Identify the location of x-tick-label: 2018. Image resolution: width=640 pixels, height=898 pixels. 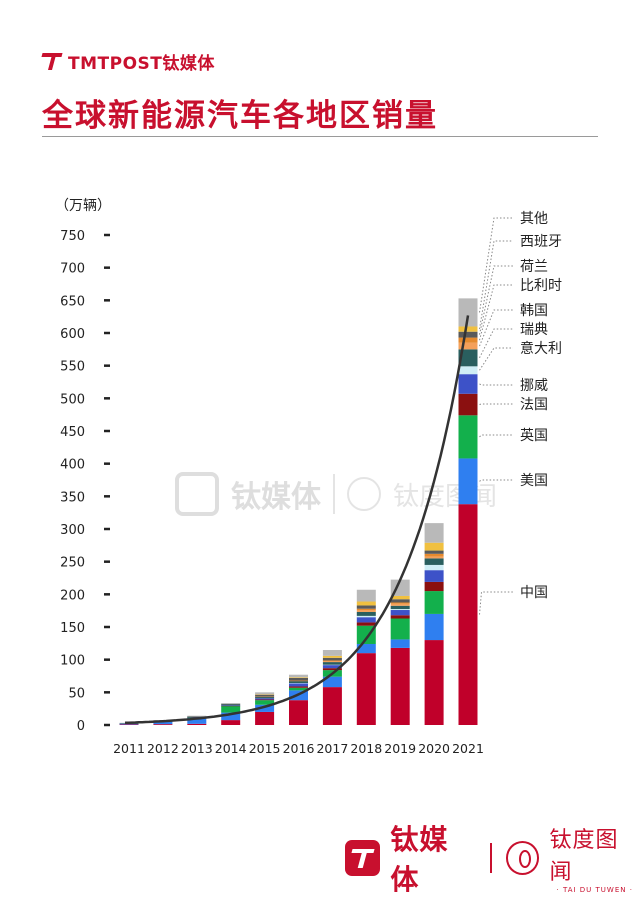
(366, 748).